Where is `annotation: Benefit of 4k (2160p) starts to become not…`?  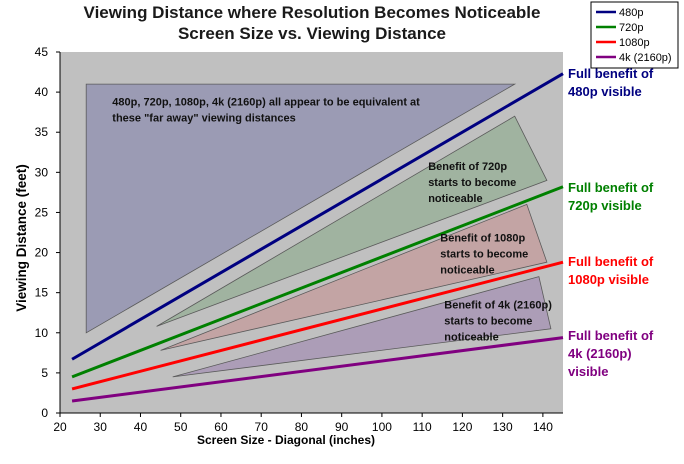
annotation: Benefit of 4k (2160p) starts to become not… is located at coordinates (498, 322).